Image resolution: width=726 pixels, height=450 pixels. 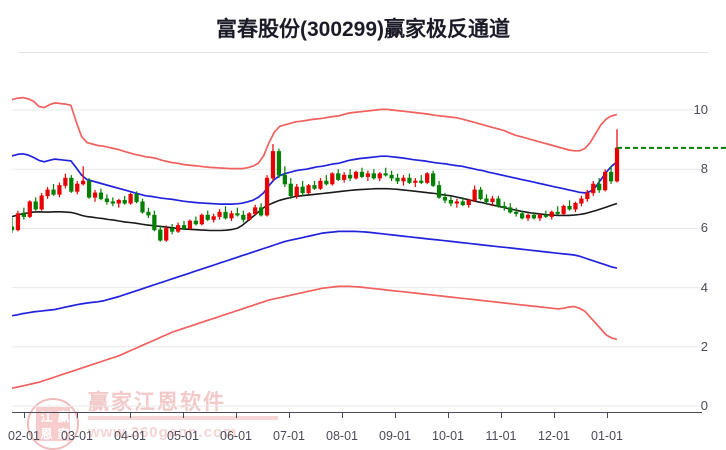 I want to click on y-axis-tick-label: 0, so click(x=704, y=405).